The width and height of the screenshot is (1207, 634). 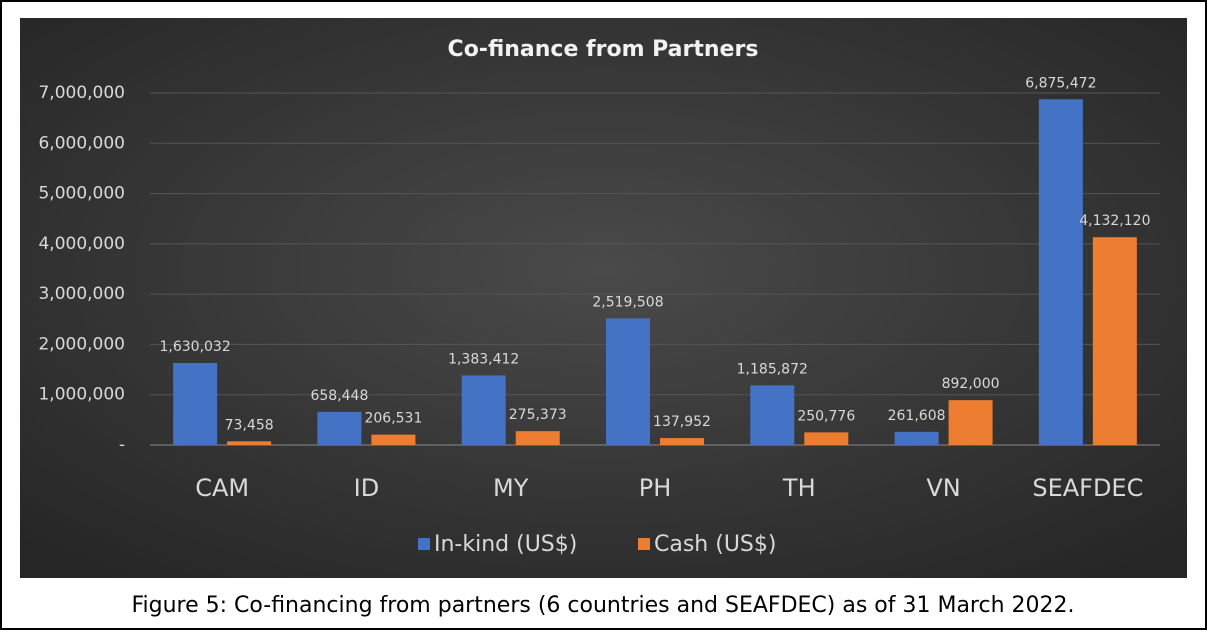 I want to click on x-tick-label: VN, so click(x=943, y=488).